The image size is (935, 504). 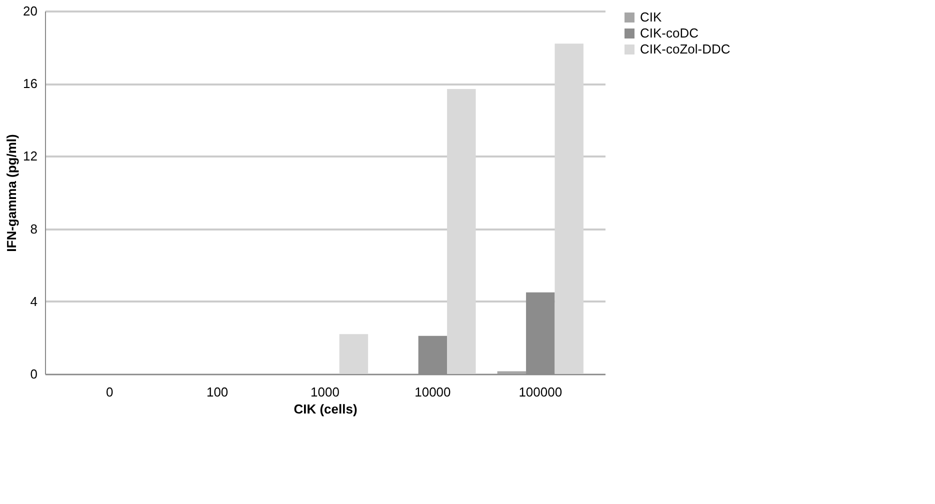 What do you see at coordinates (34, 301) in the screenshot?
I see `y-tick-label: 4` at bounding box center [34, 301].